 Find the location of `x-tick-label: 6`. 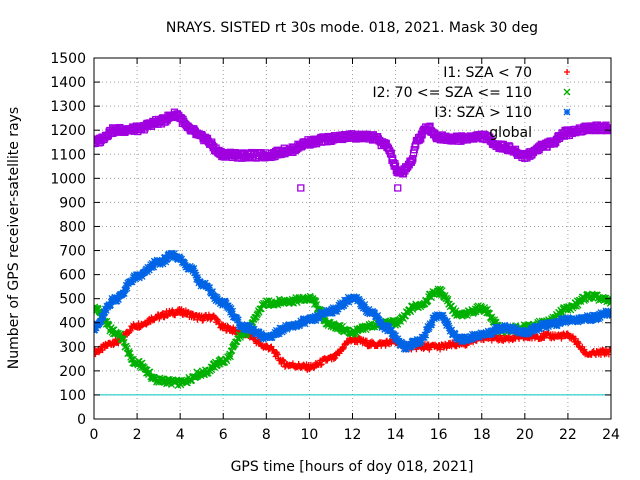

x-tick-label: 6 is located at coordinates (223, 435).